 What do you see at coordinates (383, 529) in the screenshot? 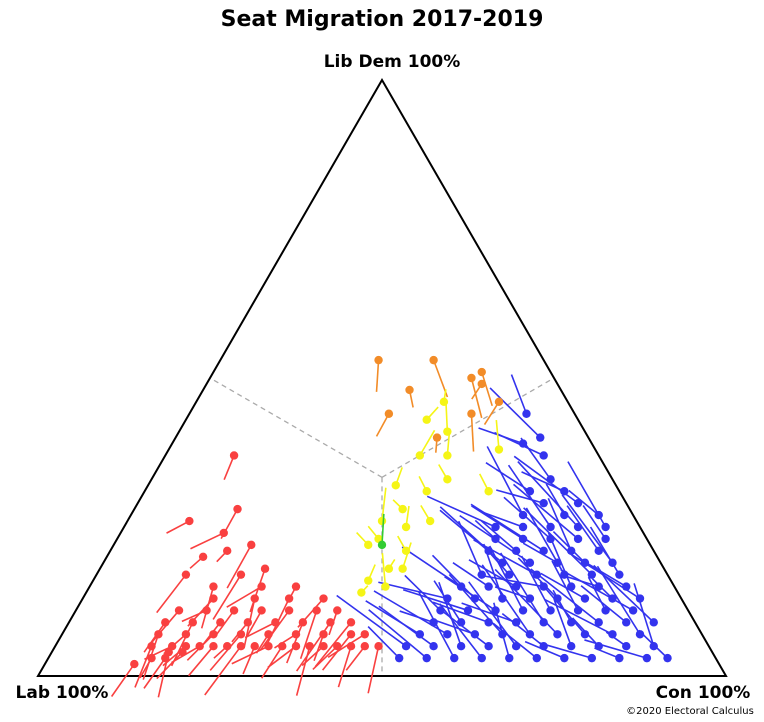
I see `seat-path-green` at bounding box center [383, 529].